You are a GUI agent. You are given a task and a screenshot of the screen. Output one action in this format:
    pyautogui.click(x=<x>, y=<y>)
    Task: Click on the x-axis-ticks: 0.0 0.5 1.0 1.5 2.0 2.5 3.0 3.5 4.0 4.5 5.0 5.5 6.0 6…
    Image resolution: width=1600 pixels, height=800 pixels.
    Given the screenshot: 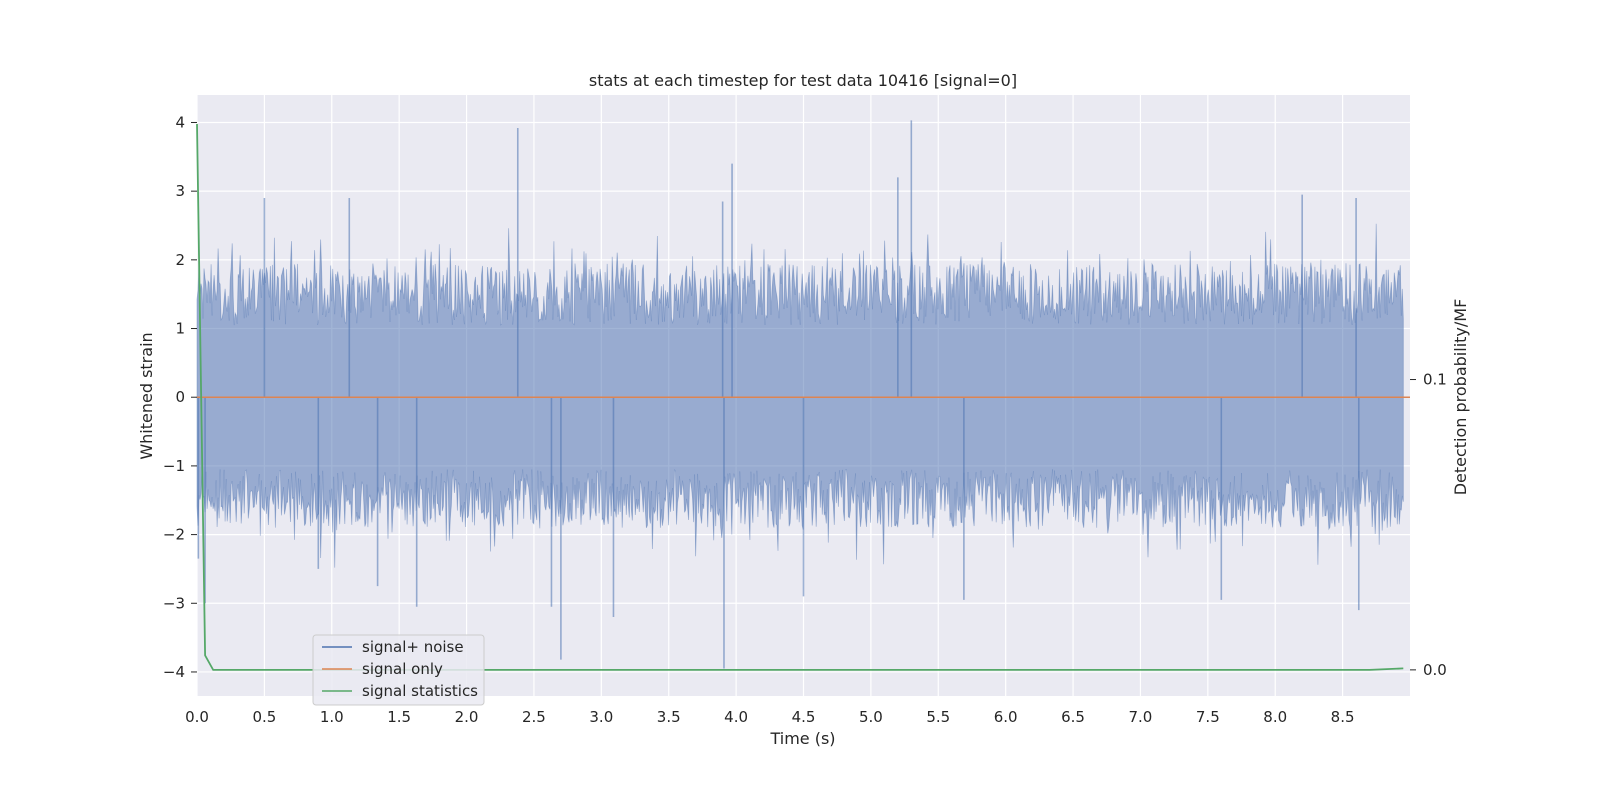 What is the action you would take?
    pyautogui.click(x=769, y=717)
    